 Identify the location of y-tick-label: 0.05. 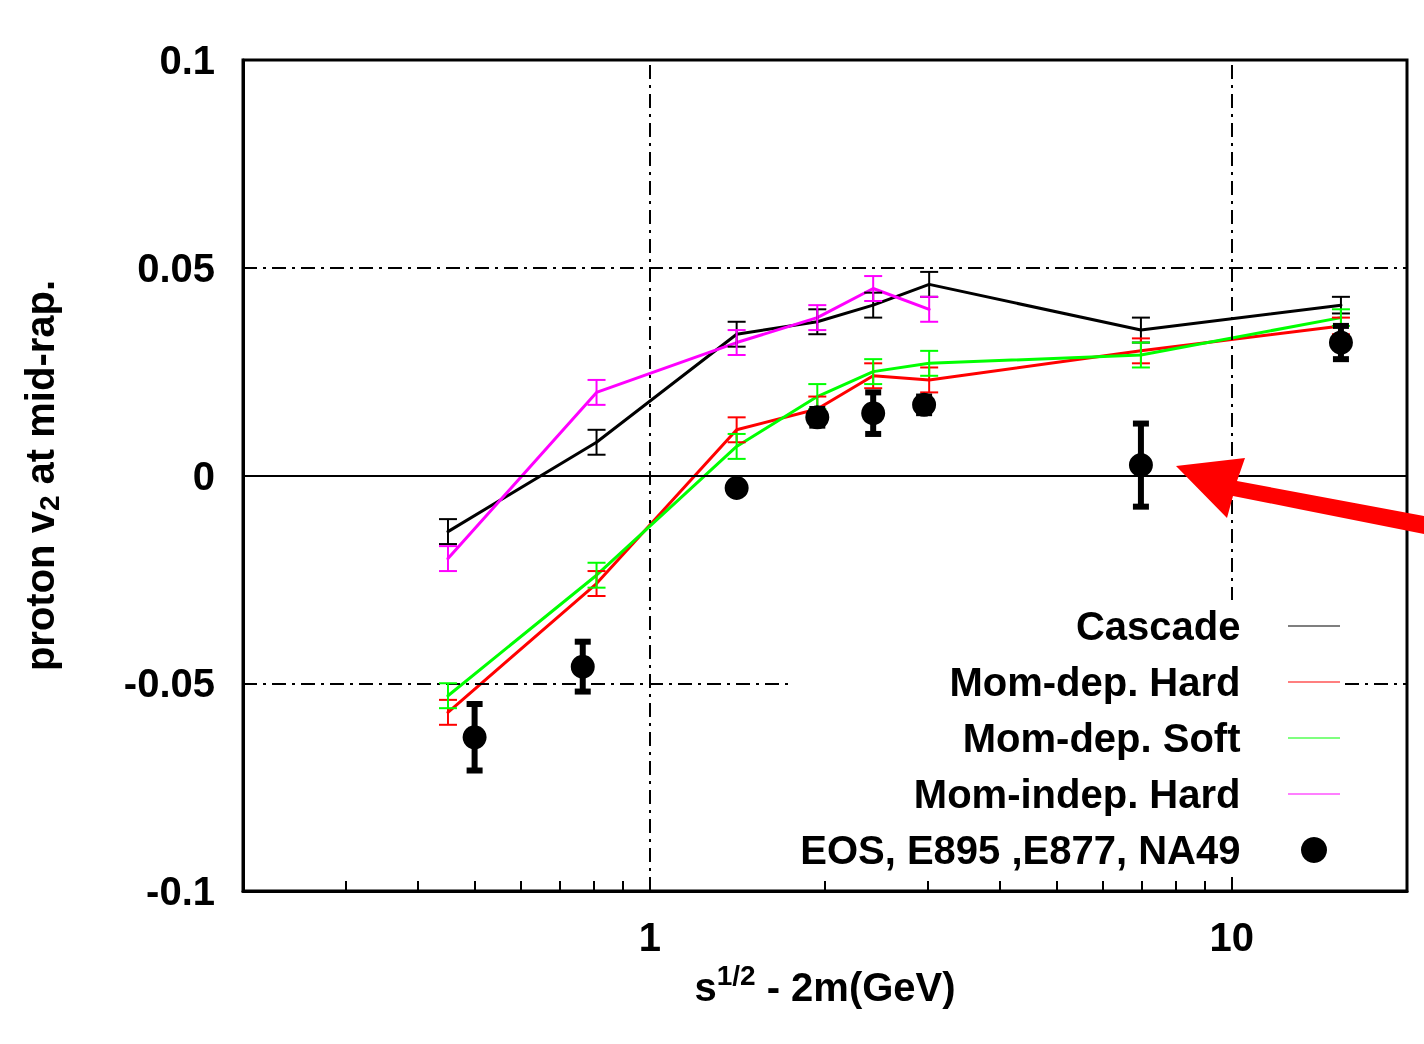
(176, 267).